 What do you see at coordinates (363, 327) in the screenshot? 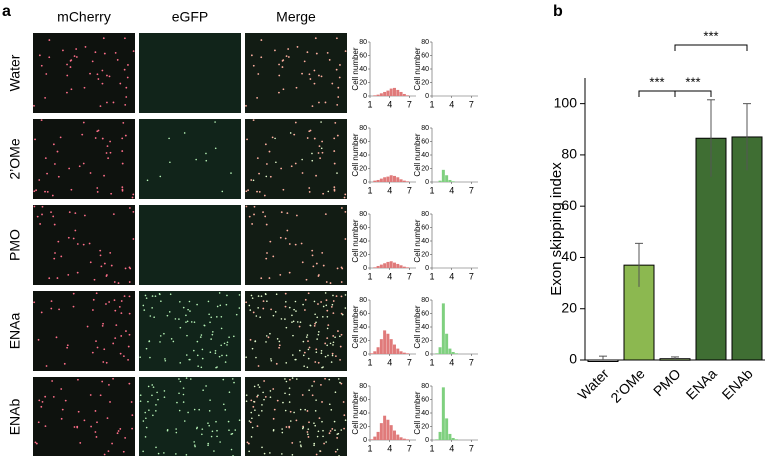
I see `y-tick-label: 40` at bounding box center [363, 327].